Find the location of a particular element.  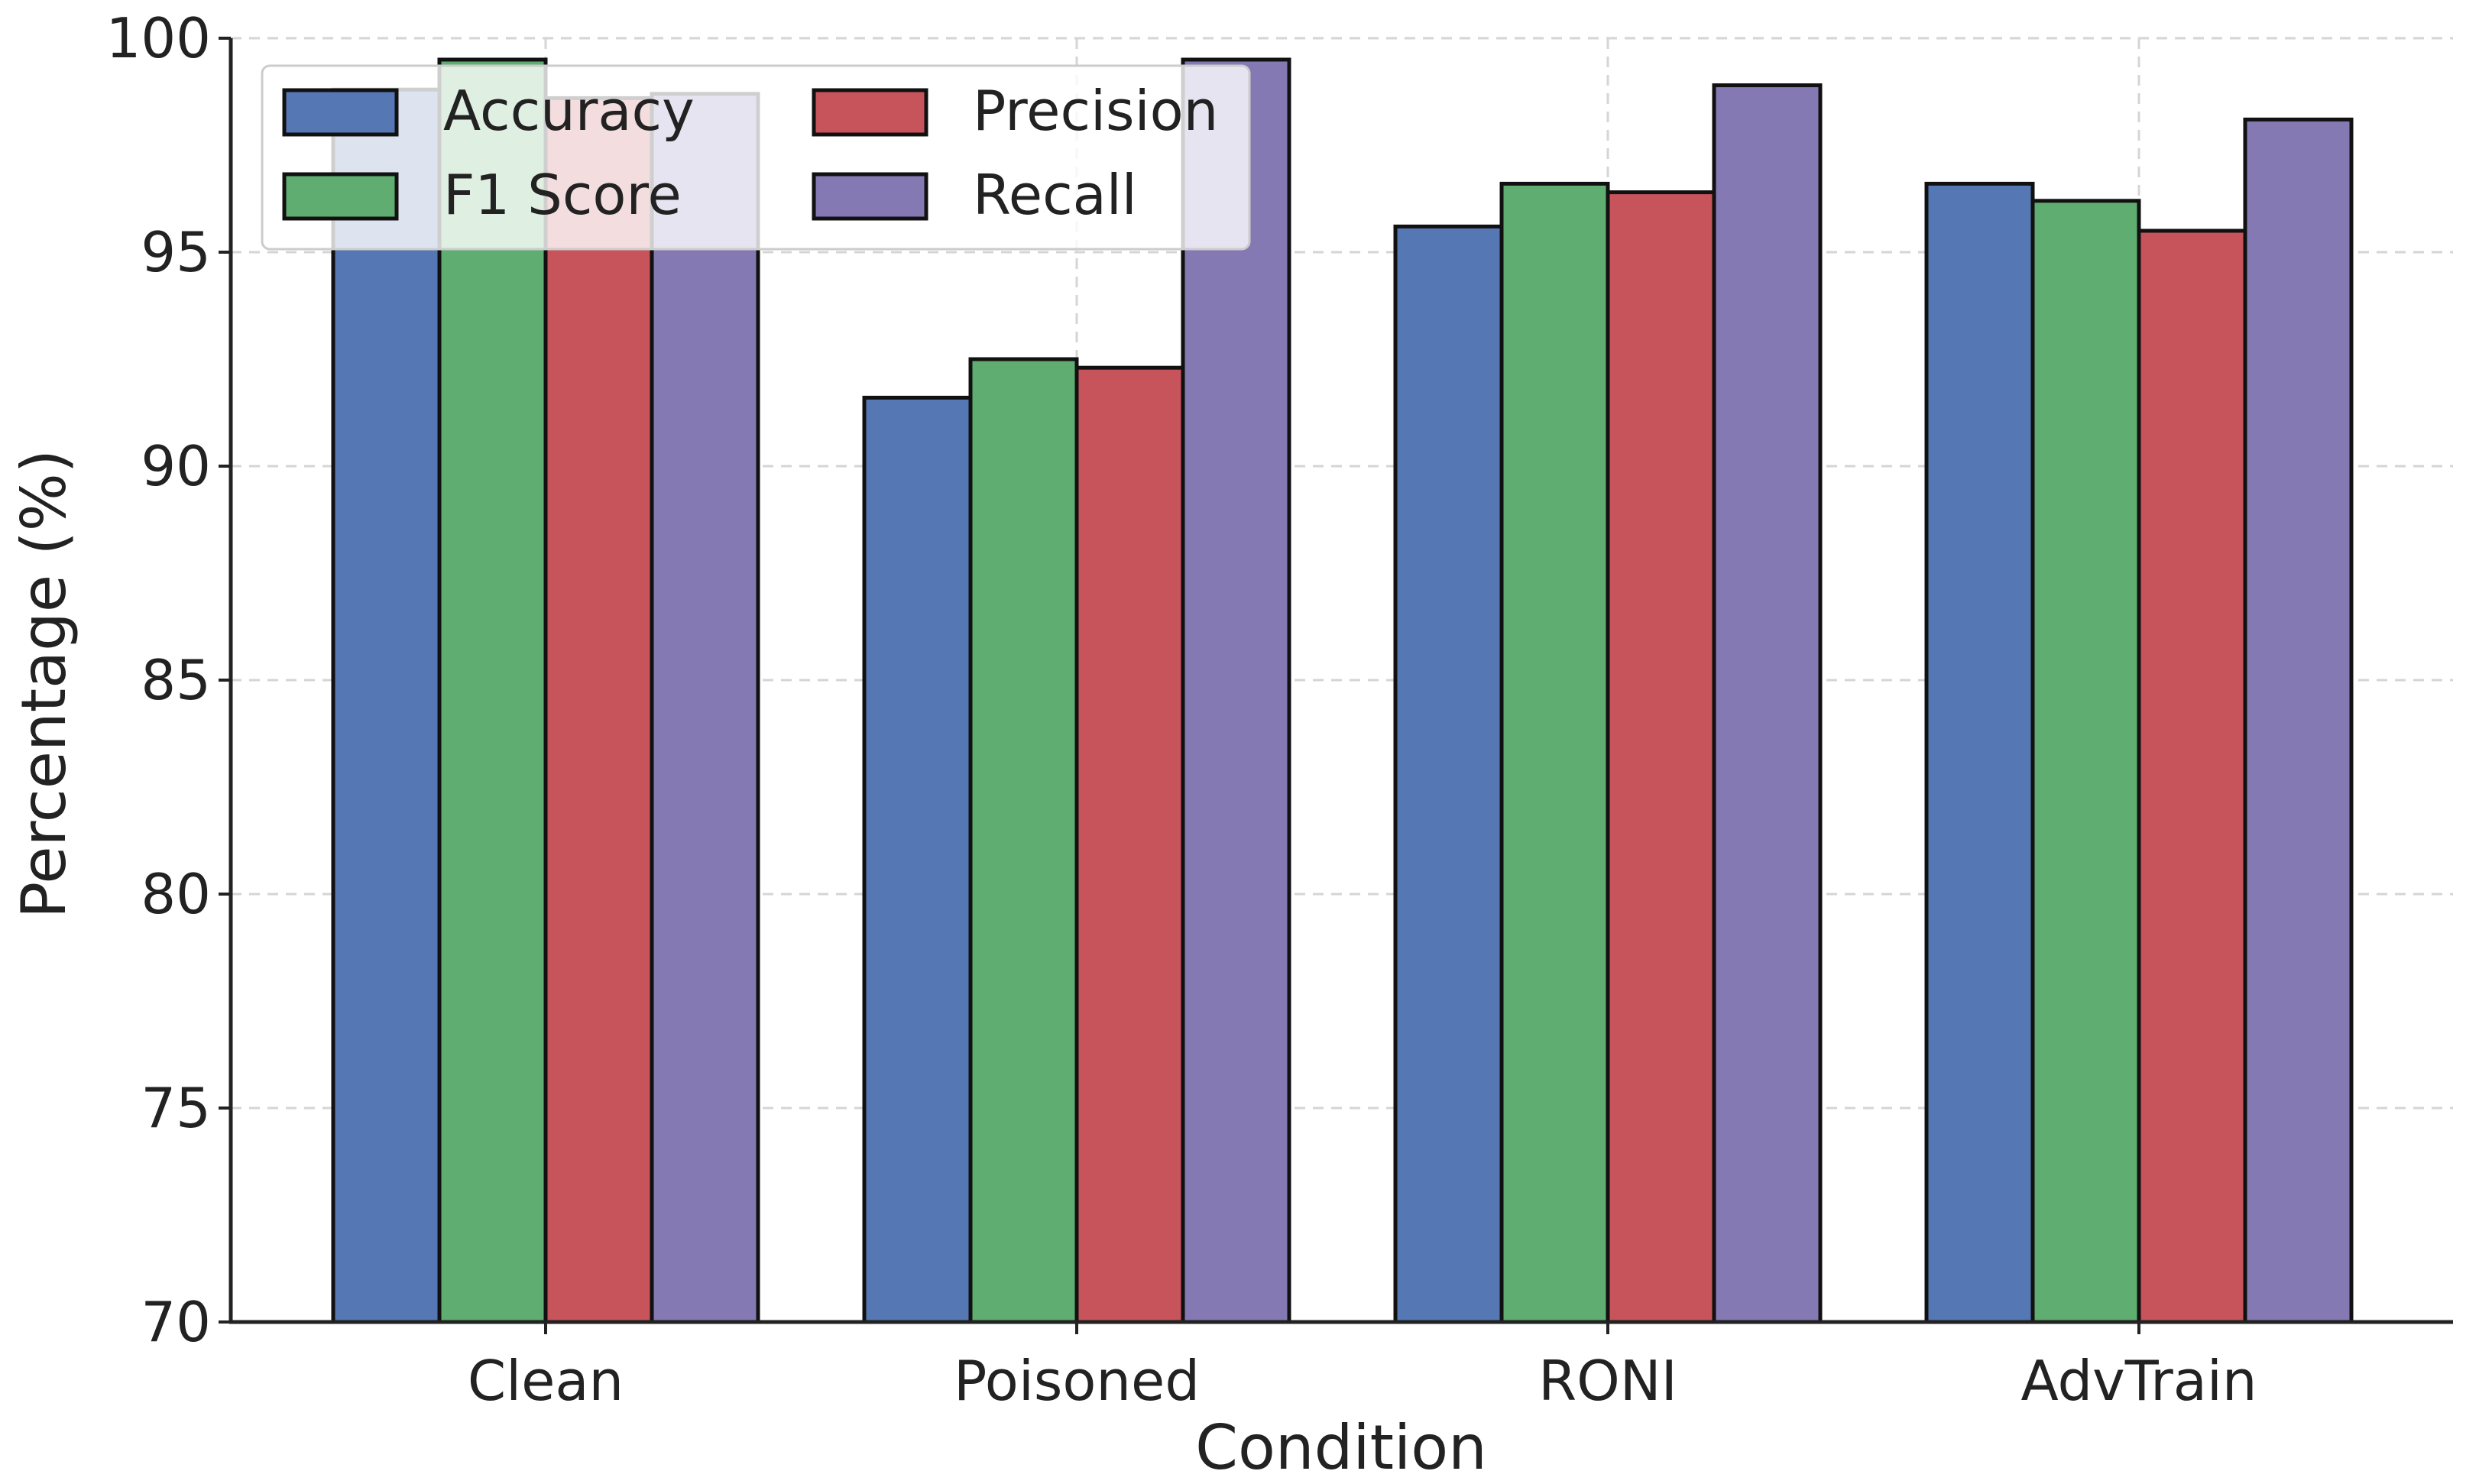

x-tick-label: Poisoned is located at coordinates (1077, 1381).